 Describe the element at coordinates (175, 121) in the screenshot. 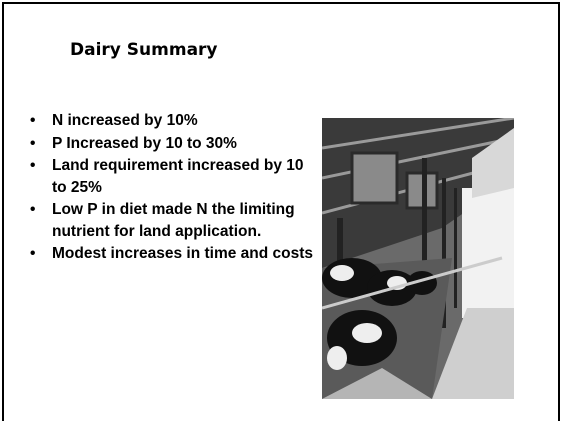

I see `bullet-item: N increased by 10%` at that location.